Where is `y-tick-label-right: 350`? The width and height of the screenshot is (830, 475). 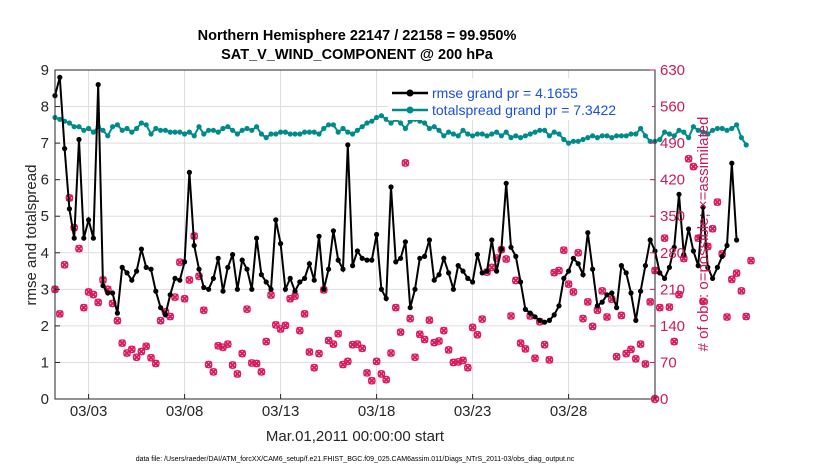 y-tick-label-right: 350 is located at coordinates (672, 216).